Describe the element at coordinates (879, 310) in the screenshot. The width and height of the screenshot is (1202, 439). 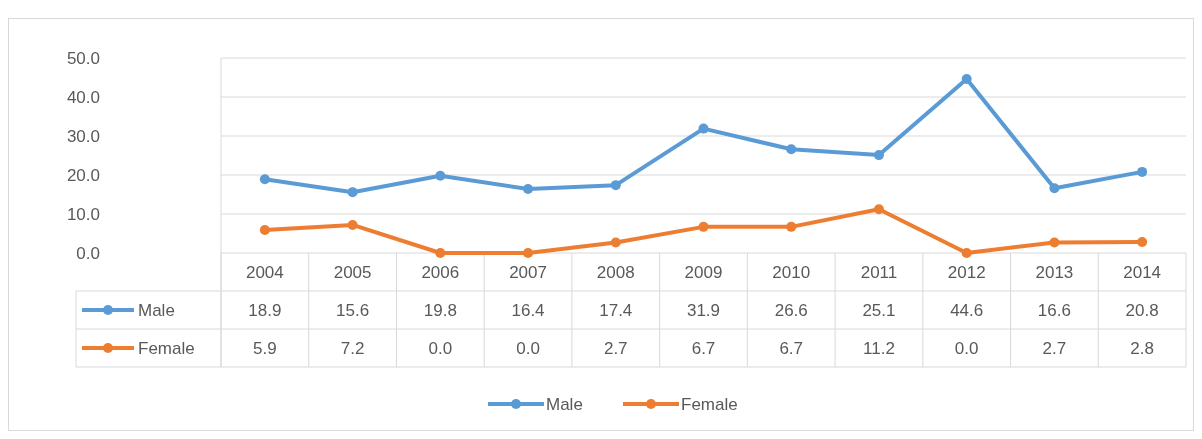
I see `data-label: 25.1` at that location.